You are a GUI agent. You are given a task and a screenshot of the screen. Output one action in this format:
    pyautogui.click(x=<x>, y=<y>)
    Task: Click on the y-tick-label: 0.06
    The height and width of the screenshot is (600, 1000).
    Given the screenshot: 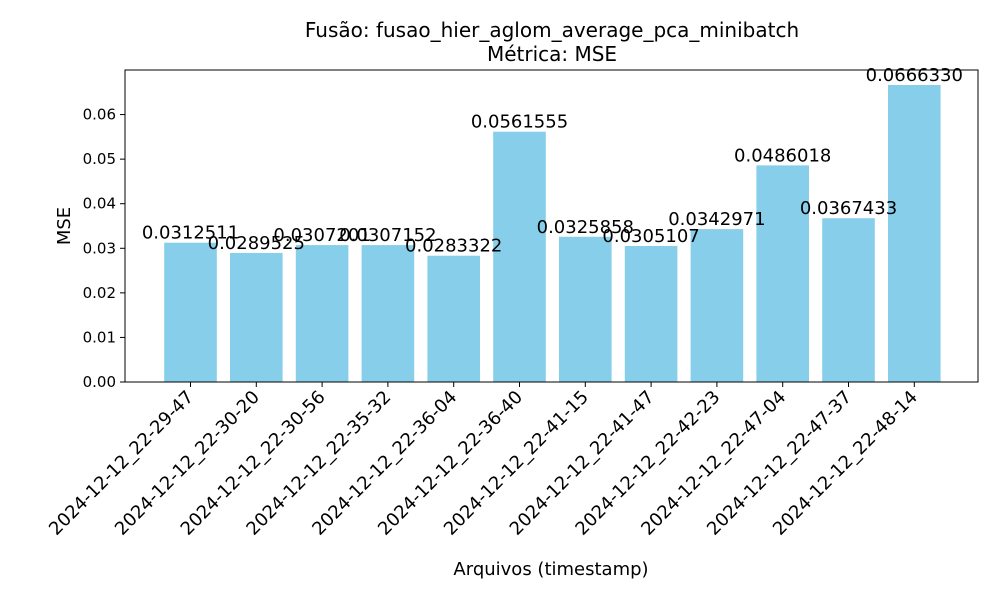 What is the action you would take?
    pyautogui.click(x=99, y=115)
    